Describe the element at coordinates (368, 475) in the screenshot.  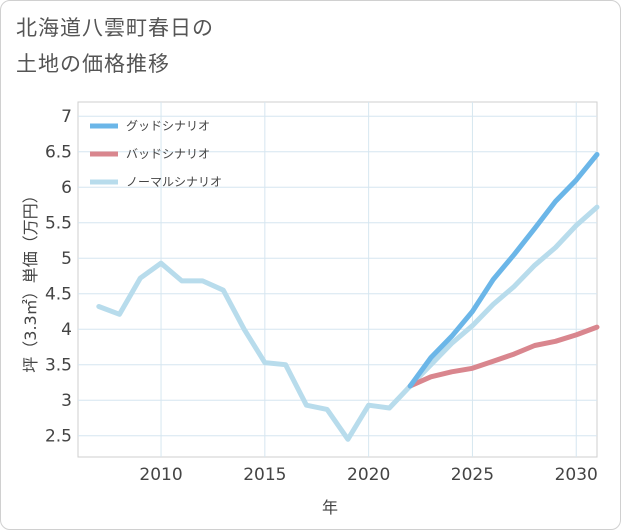
I see `x-tick-label: 2020` at that location.